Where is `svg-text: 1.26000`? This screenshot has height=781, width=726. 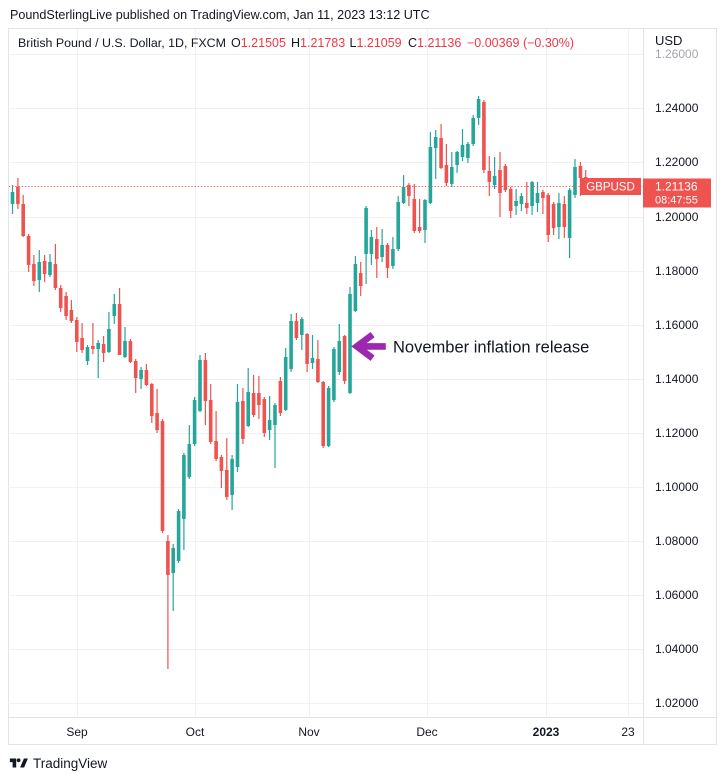
svg-text: 1.26000 is located at coordinates (677, 54).